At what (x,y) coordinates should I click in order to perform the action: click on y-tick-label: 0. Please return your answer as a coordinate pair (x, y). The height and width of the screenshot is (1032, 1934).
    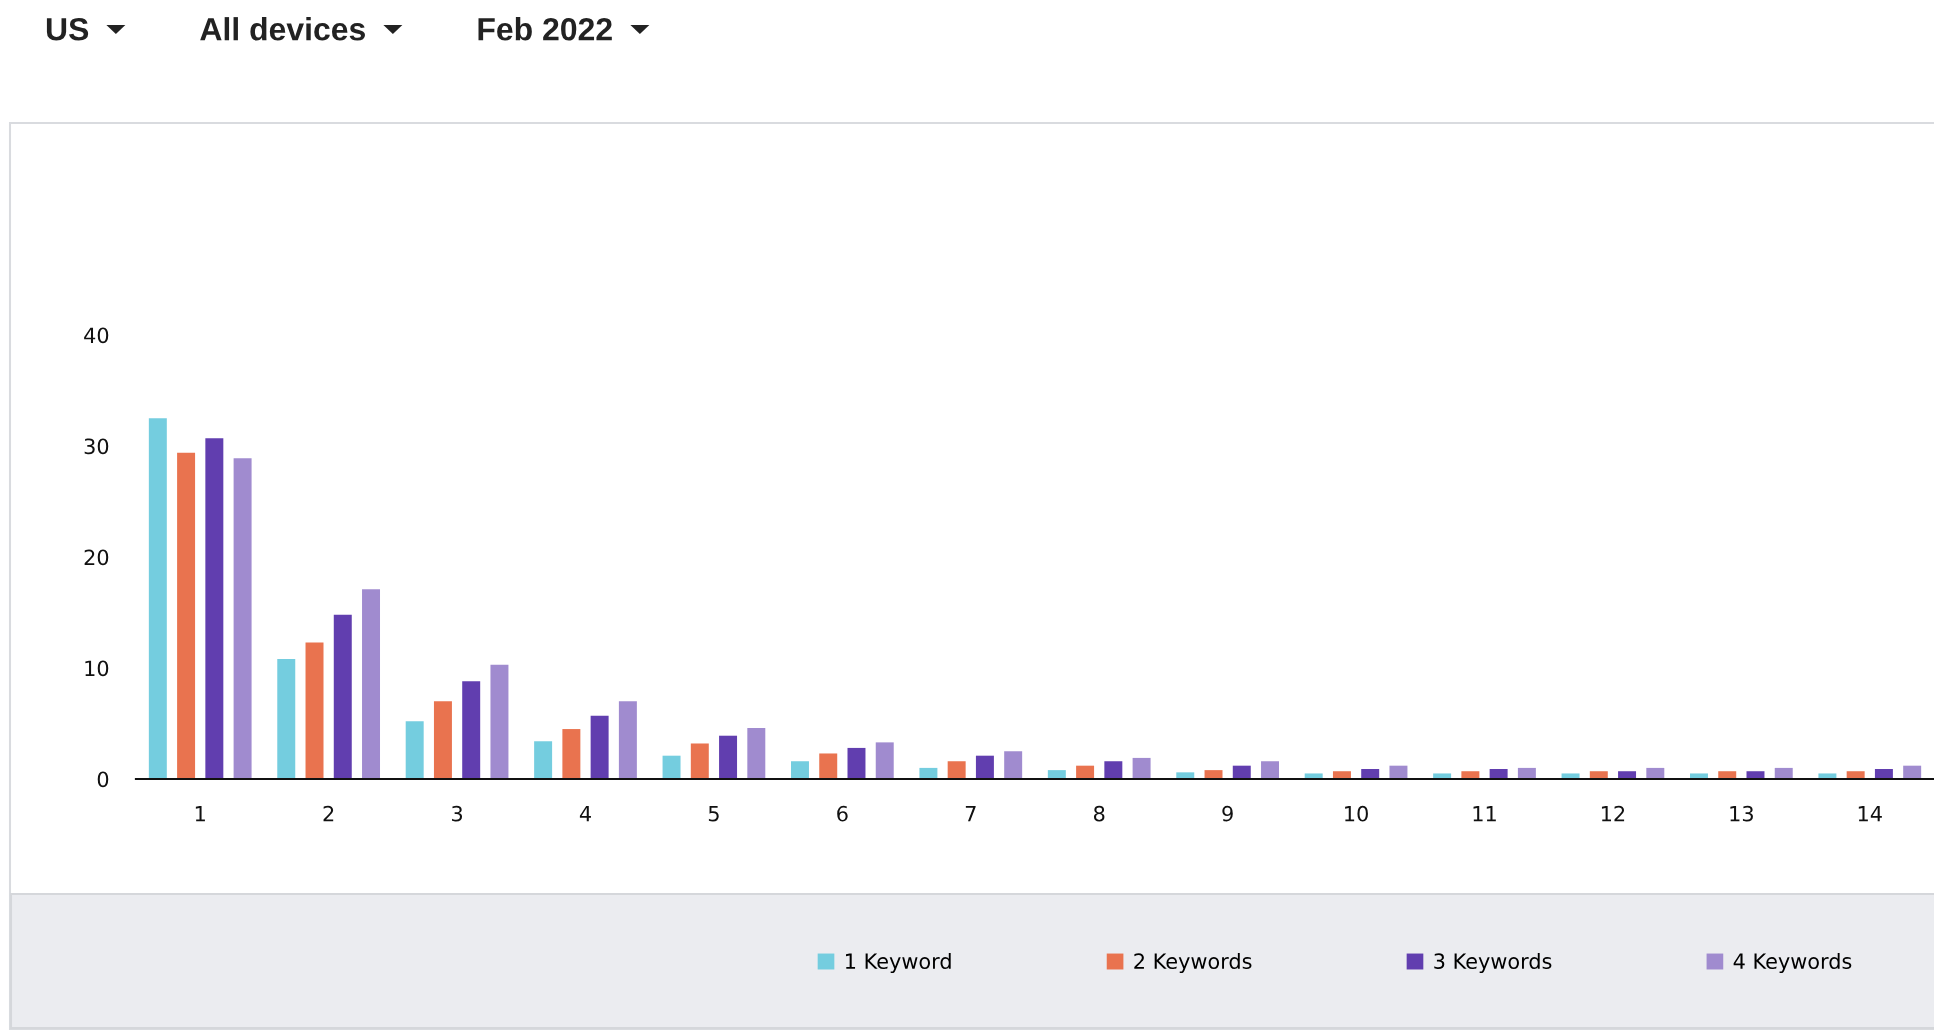
    Looking at the image, I should click on (103, 779).